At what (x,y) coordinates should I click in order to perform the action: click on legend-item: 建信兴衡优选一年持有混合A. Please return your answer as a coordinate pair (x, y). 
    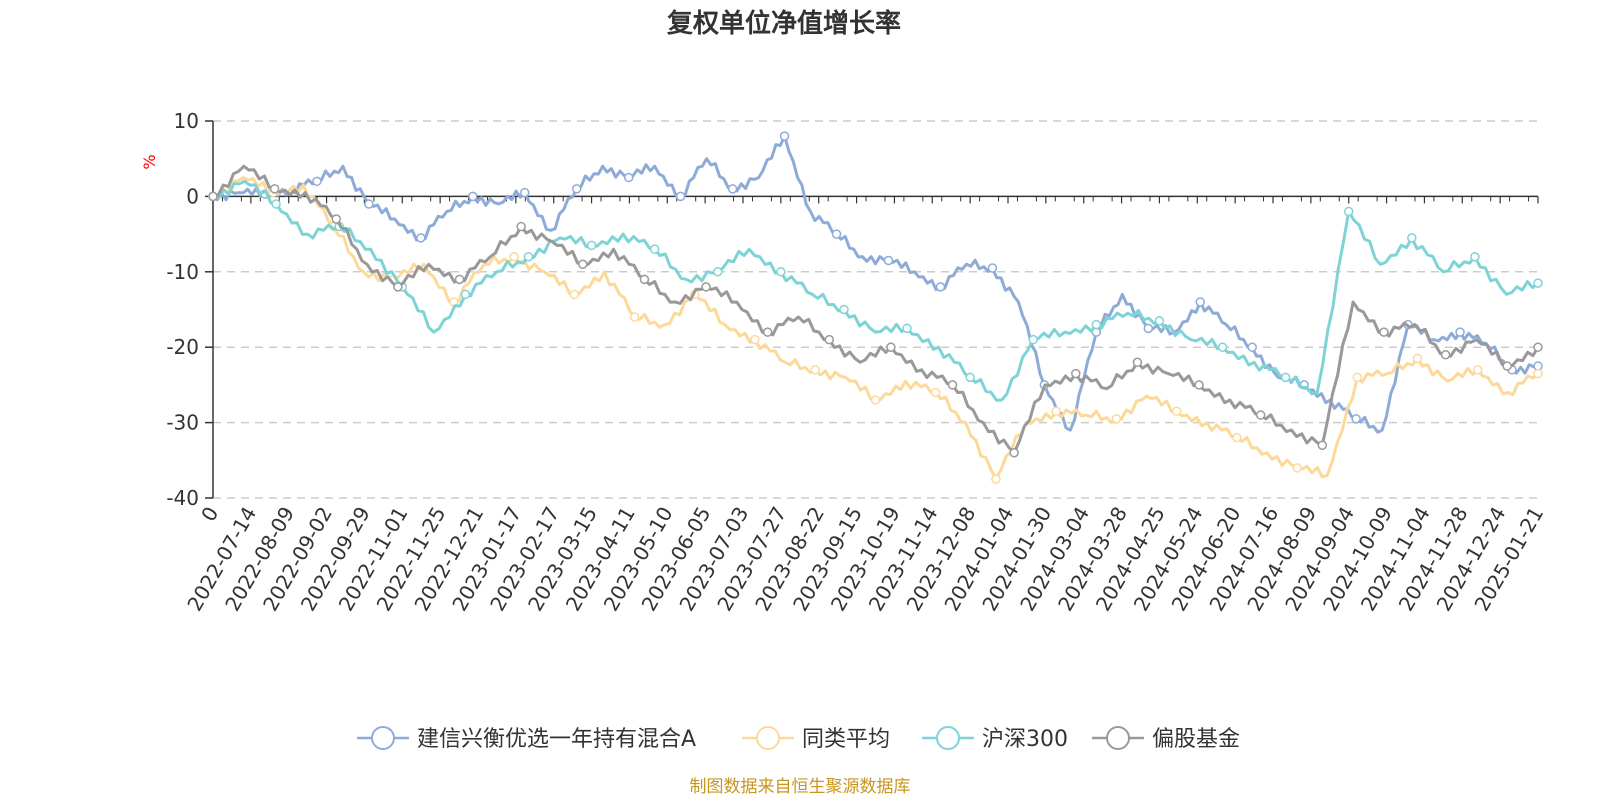
    Looking at the image, I should click on (526, 739).